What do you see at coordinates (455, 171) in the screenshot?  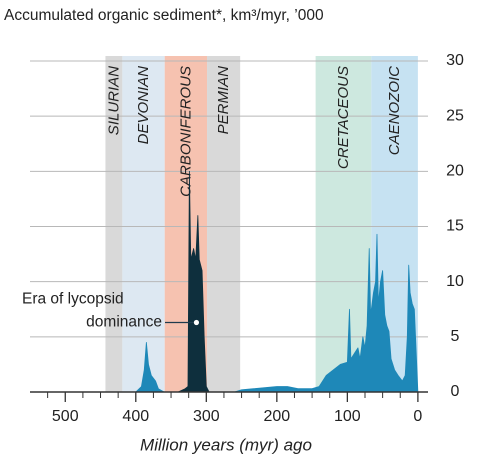 I see `y-tick-label: 20` at bounding box center [455, 171].